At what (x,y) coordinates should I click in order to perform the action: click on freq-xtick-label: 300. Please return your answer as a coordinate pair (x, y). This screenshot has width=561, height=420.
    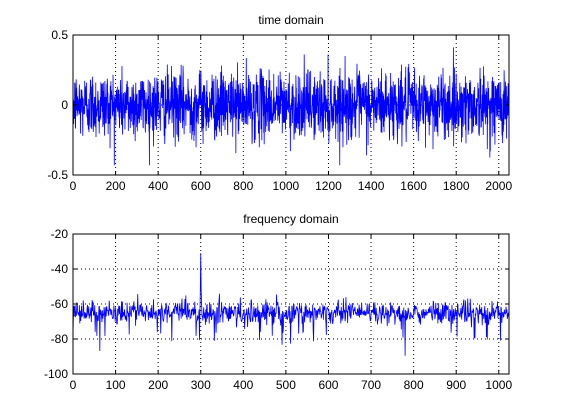
    Looking at the image, I should click on (201, 385).